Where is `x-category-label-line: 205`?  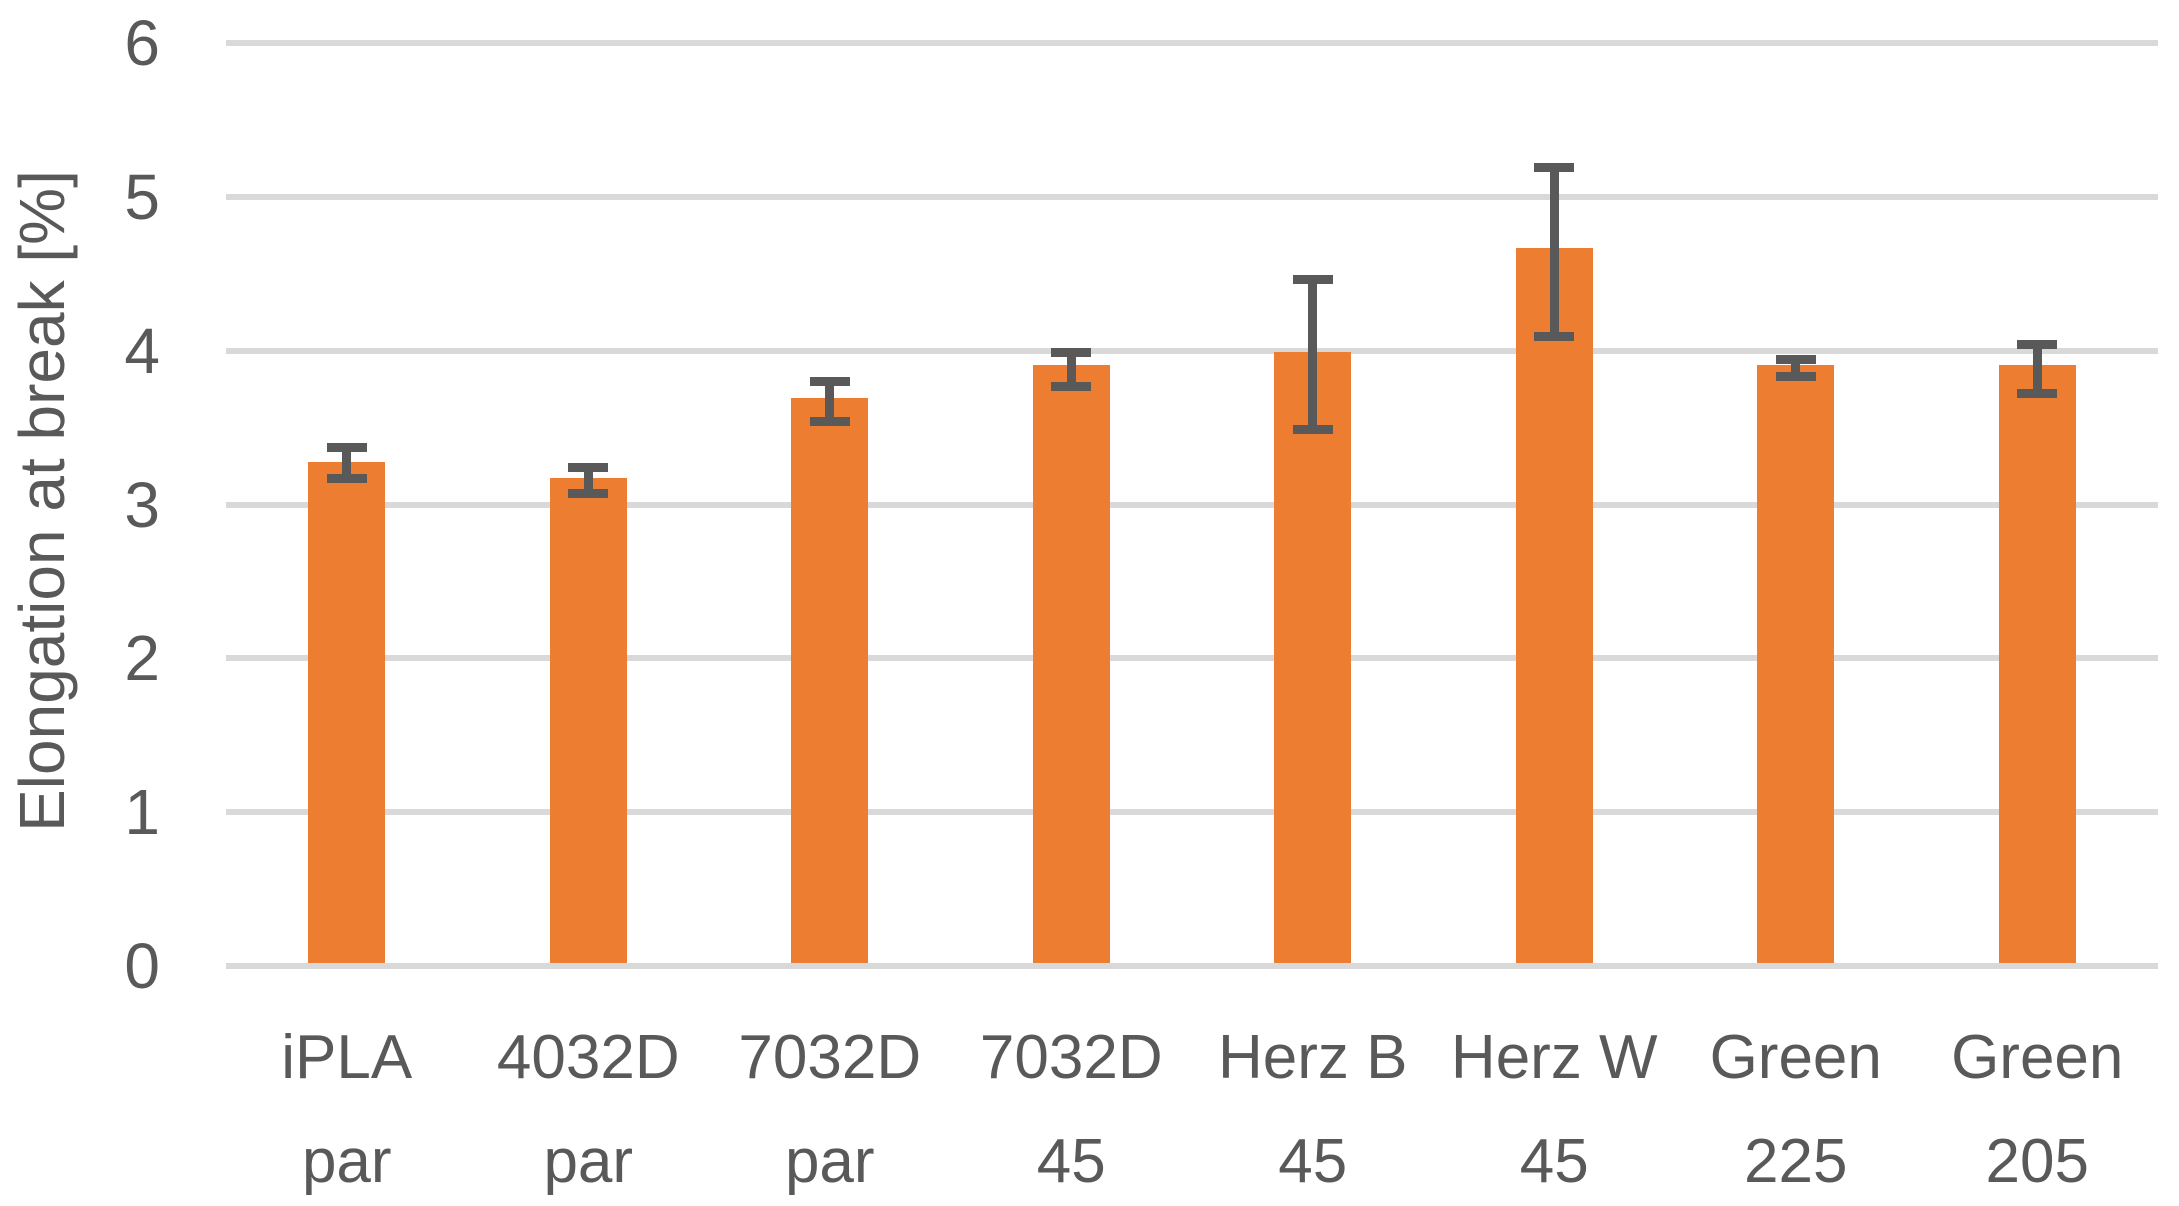 x-category-label-line: 205 is located at coordinates (2037, 1161).